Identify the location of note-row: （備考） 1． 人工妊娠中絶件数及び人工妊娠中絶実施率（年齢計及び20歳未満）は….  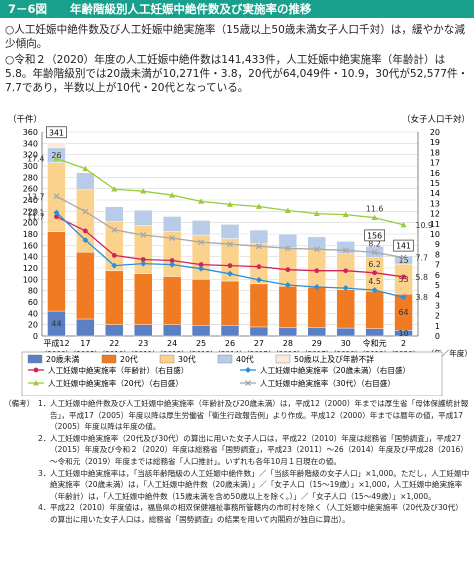
(237, 415).